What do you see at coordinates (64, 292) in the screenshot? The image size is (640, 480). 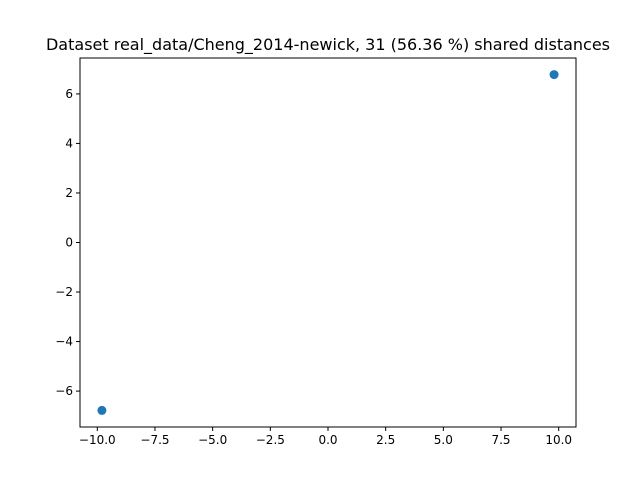 I see `y-tick-label: −2` at bounding box center [64, 292].